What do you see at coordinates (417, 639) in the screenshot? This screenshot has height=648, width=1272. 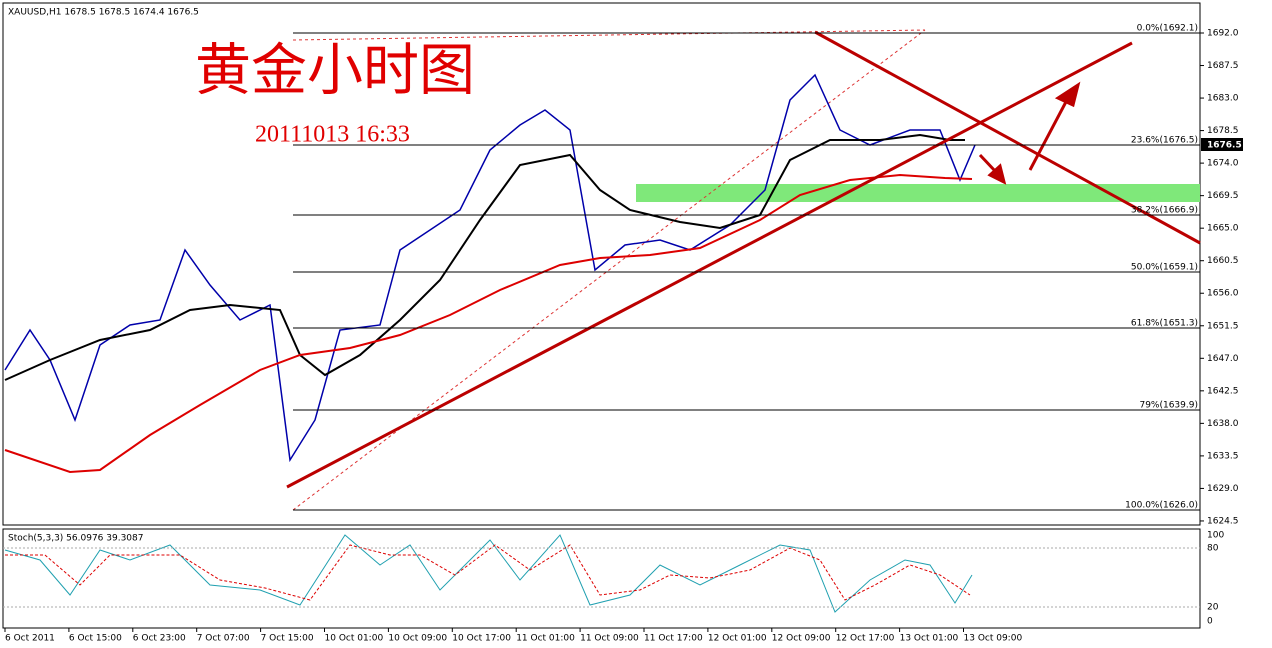 I see `time-label: 10 Oct 09:00` at bounding box center [417, 639].